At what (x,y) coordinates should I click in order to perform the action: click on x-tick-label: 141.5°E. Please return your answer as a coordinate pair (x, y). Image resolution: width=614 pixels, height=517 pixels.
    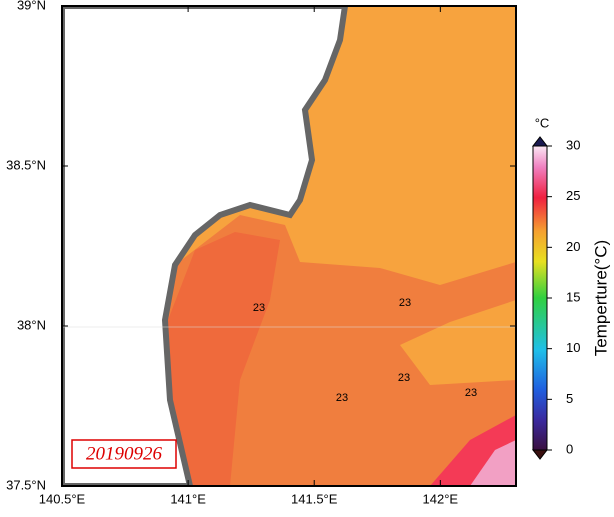
    Looking at the image, I should click on (314, 498).